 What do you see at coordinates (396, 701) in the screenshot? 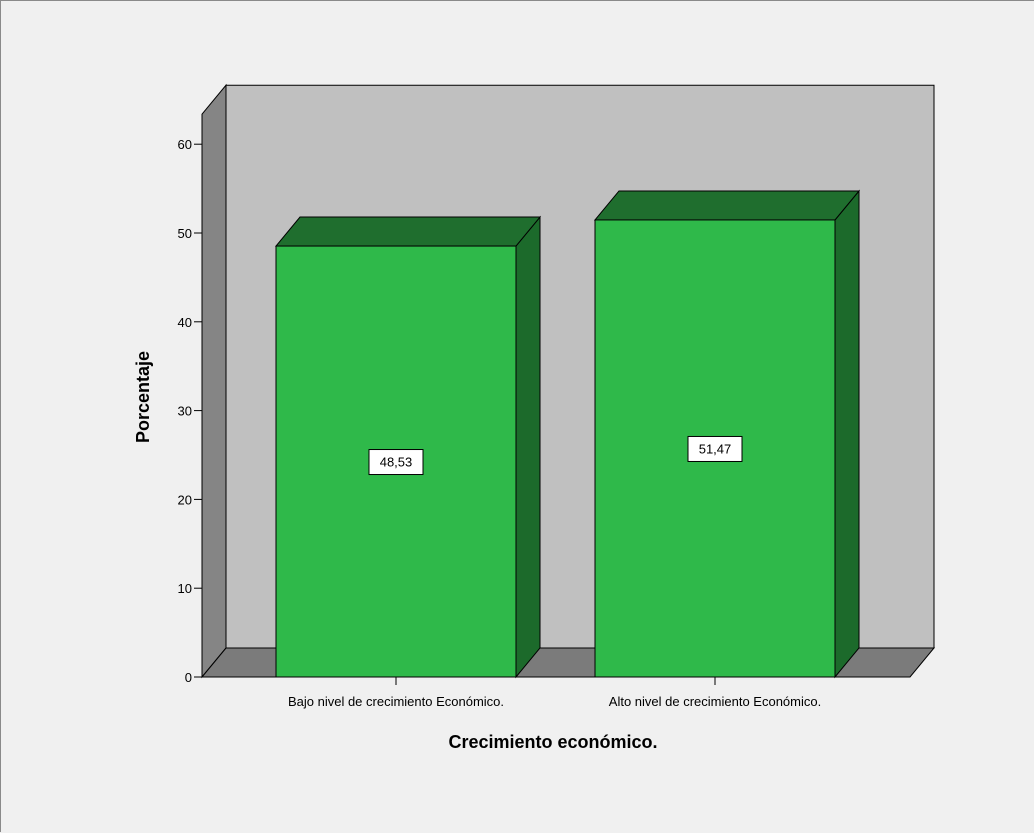
I see `x-category-label: Bajo nivel de crecimiento Económico.` at bounding box center [396, 701].